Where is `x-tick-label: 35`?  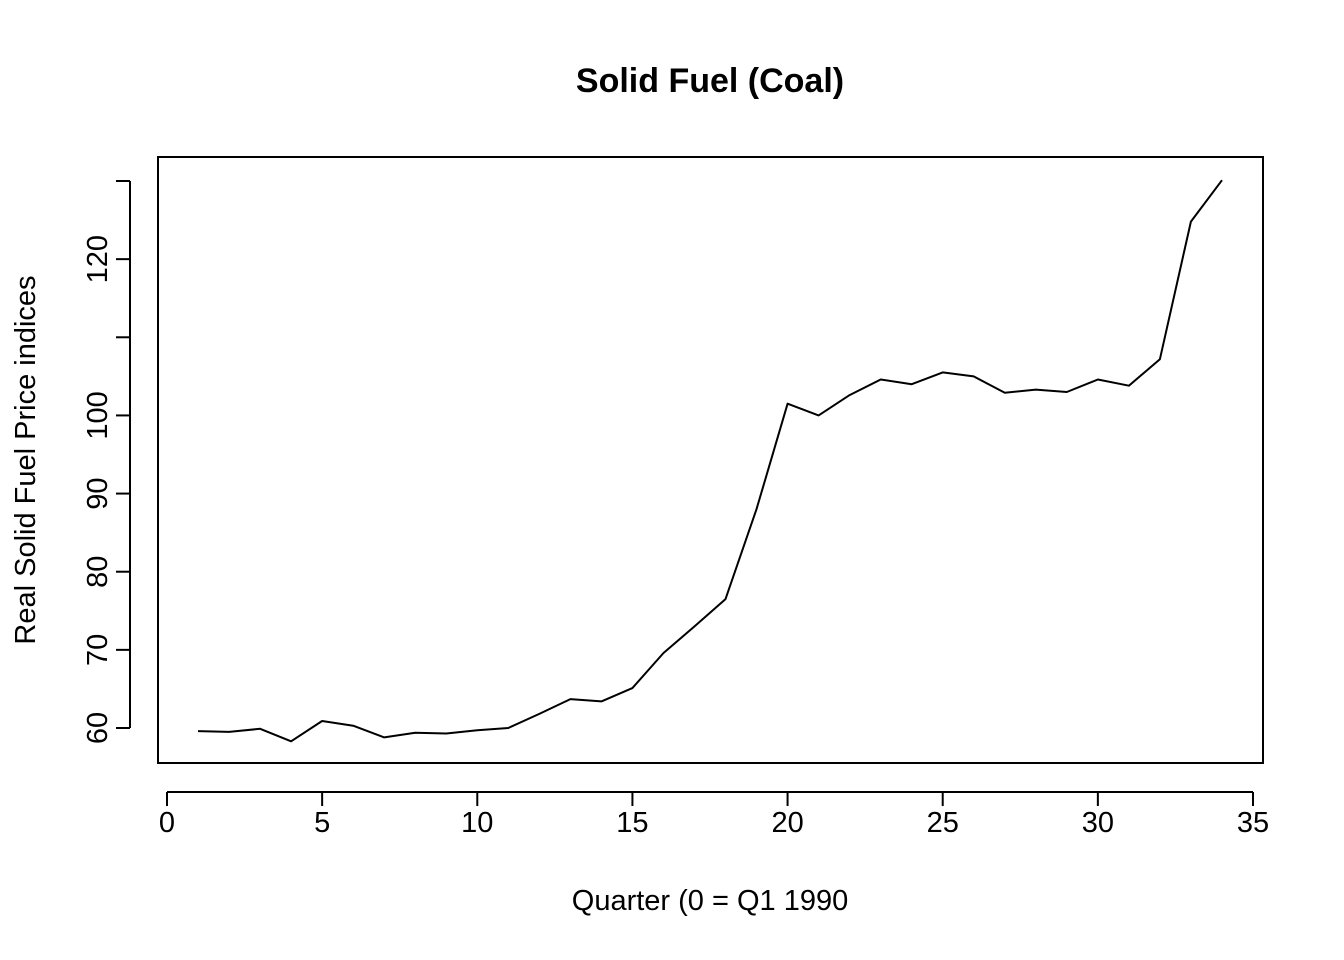
x-tick-label: 35 is located at coordinates (1253, 823).